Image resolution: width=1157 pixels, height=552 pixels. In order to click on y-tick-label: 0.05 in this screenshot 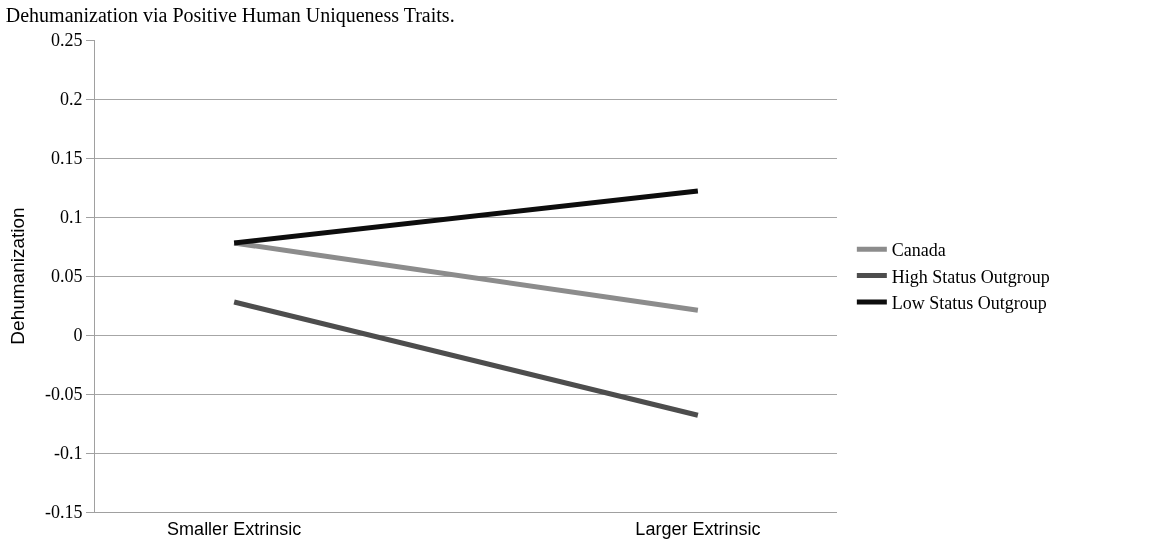, I will do `click(66, 276)`.